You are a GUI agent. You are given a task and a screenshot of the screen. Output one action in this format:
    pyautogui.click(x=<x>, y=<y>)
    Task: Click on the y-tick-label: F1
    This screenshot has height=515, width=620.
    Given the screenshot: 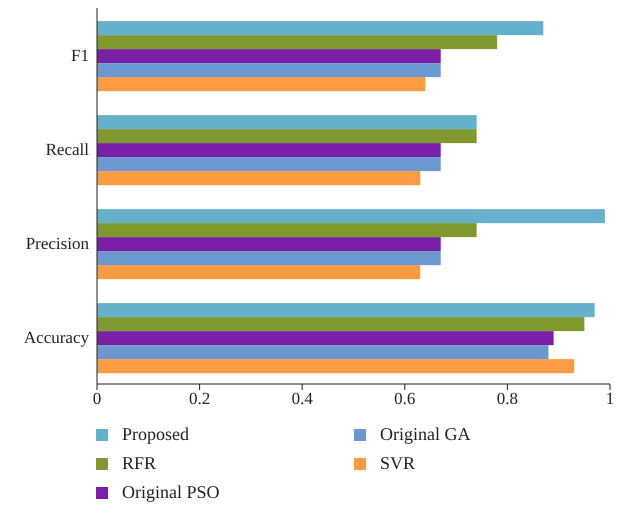 What is the action you would take?
    pyautogui.click(x=80, y=56)
    